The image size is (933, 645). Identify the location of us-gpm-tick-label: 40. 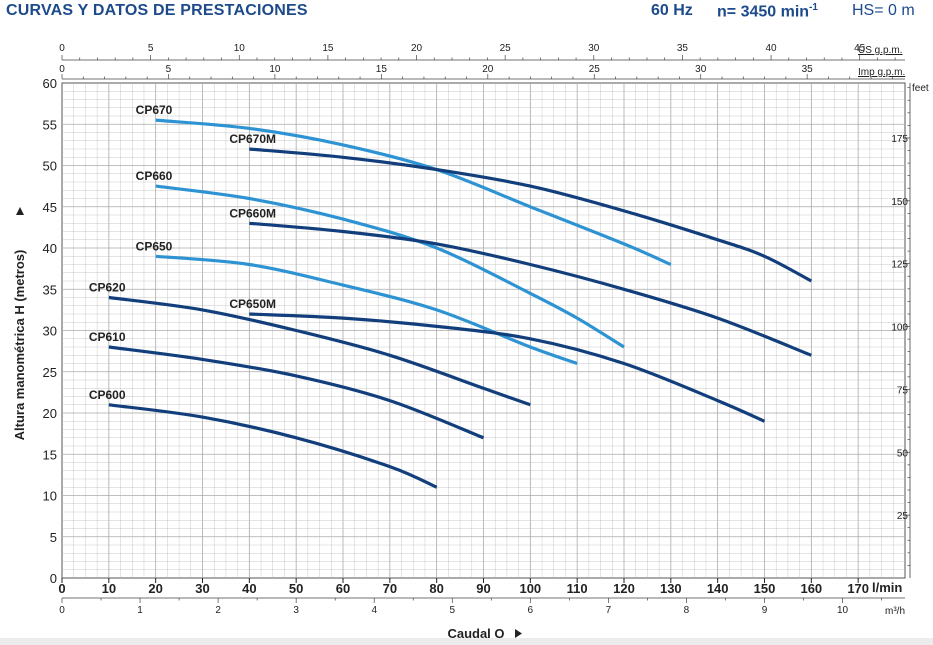
(771, 48).